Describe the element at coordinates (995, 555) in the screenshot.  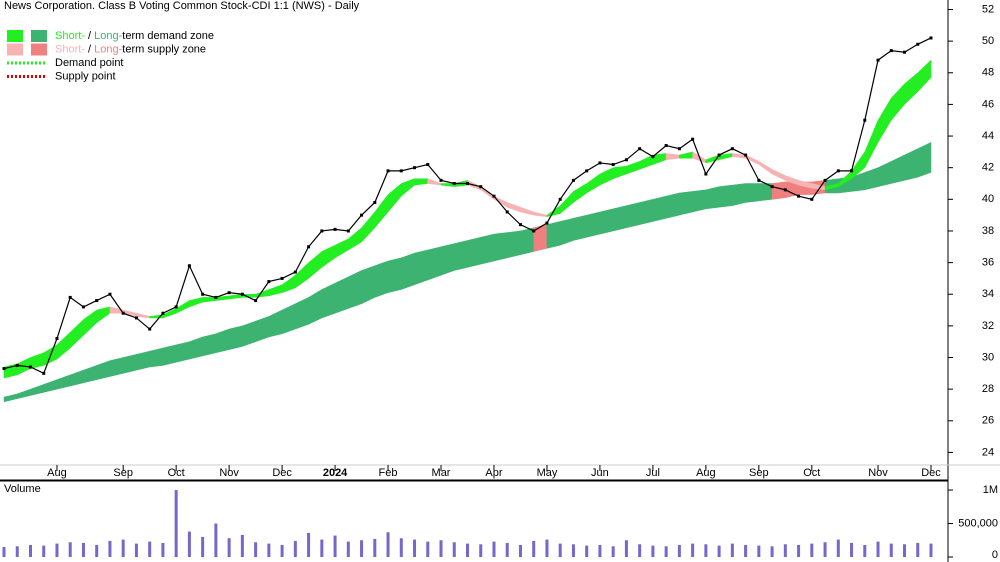
I see `volume-tick-label: 0` at that location.